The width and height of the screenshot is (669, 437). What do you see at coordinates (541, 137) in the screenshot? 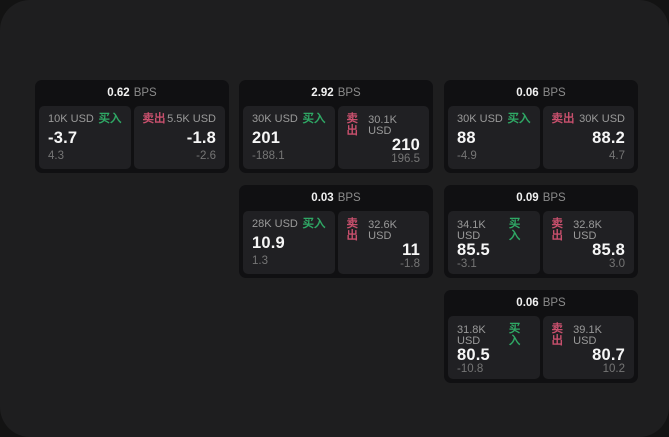
I see `card-body: 30K USD 买入 88 -4.9 卖出 30K USD 88.2 4.7` at bounding box center [541, 137].